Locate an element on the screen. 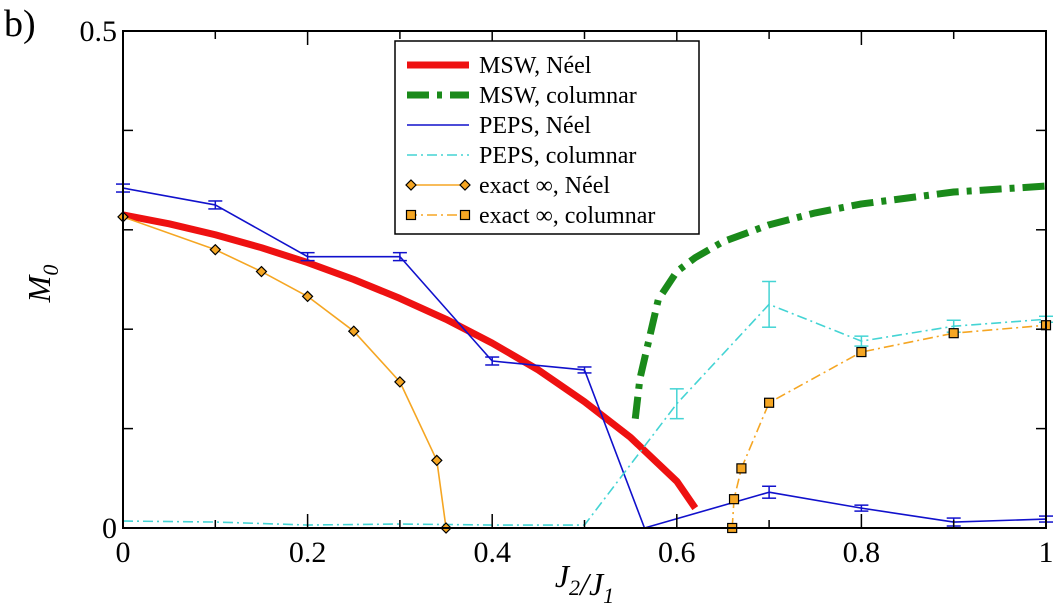  ytitle-text: M0 is located at coordinates (42, 284).